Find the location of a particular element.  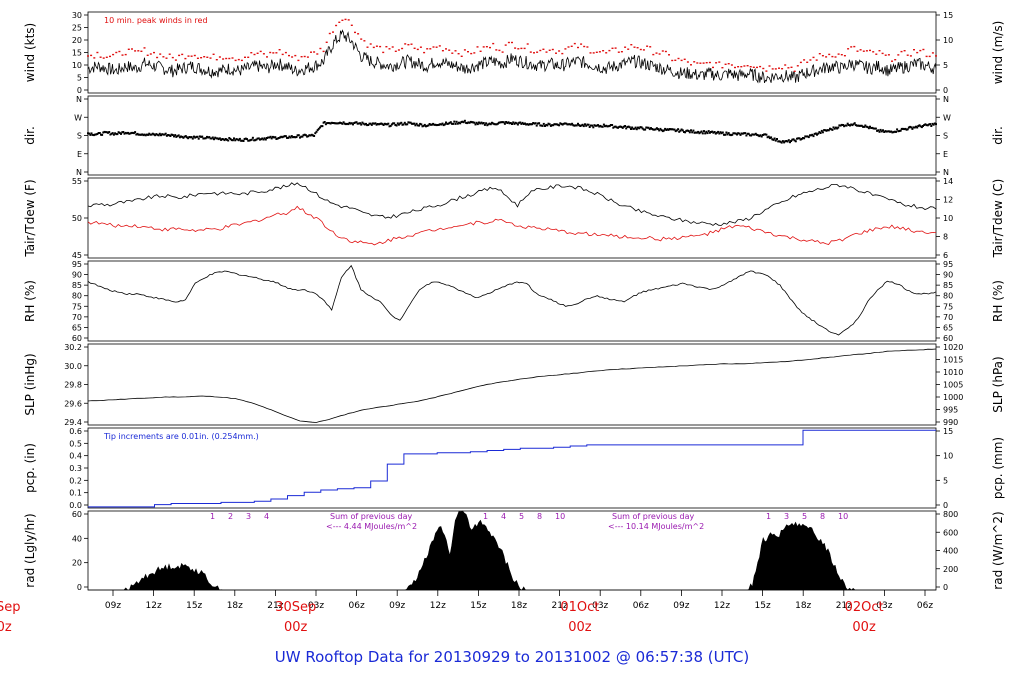

day-time: 00z is located at coordinates (6, 627).